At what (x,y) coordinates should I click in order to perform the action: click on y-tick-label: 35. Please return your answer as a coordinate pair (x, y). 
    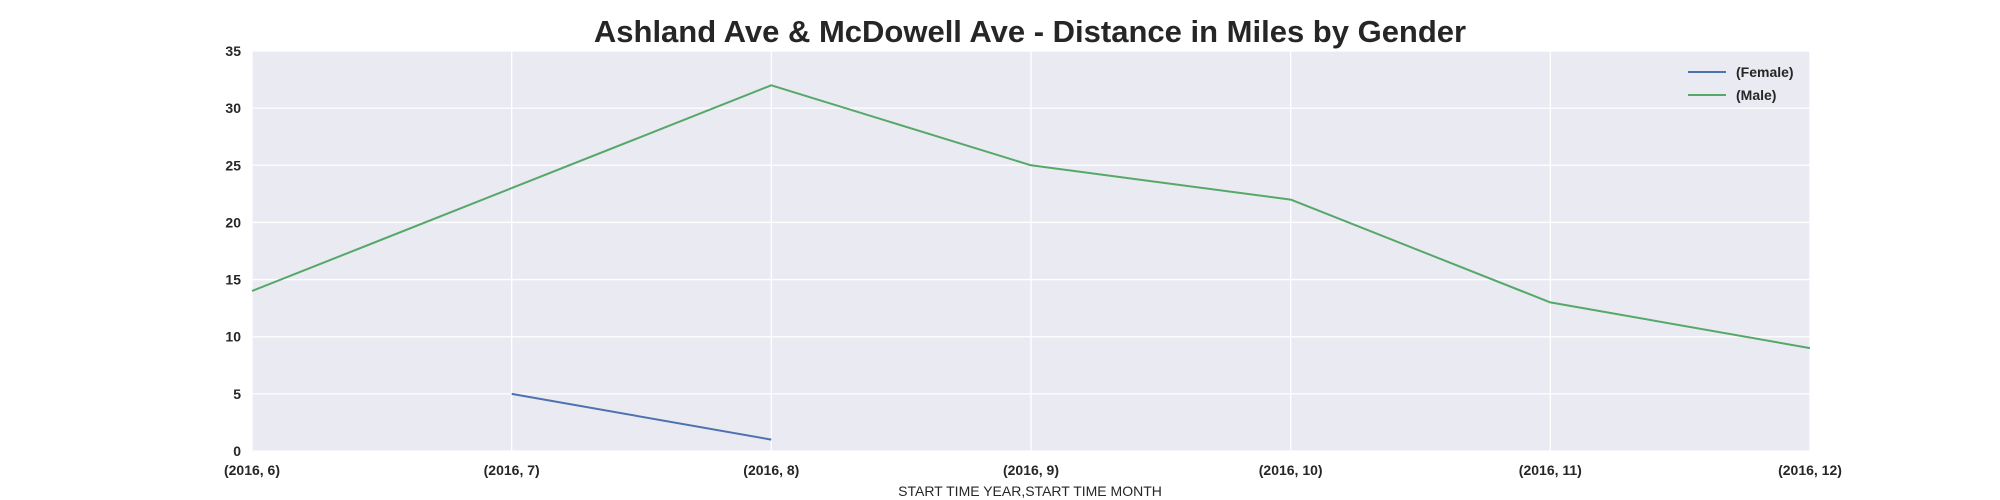
    Looking at the image, I should click on (233, 51).